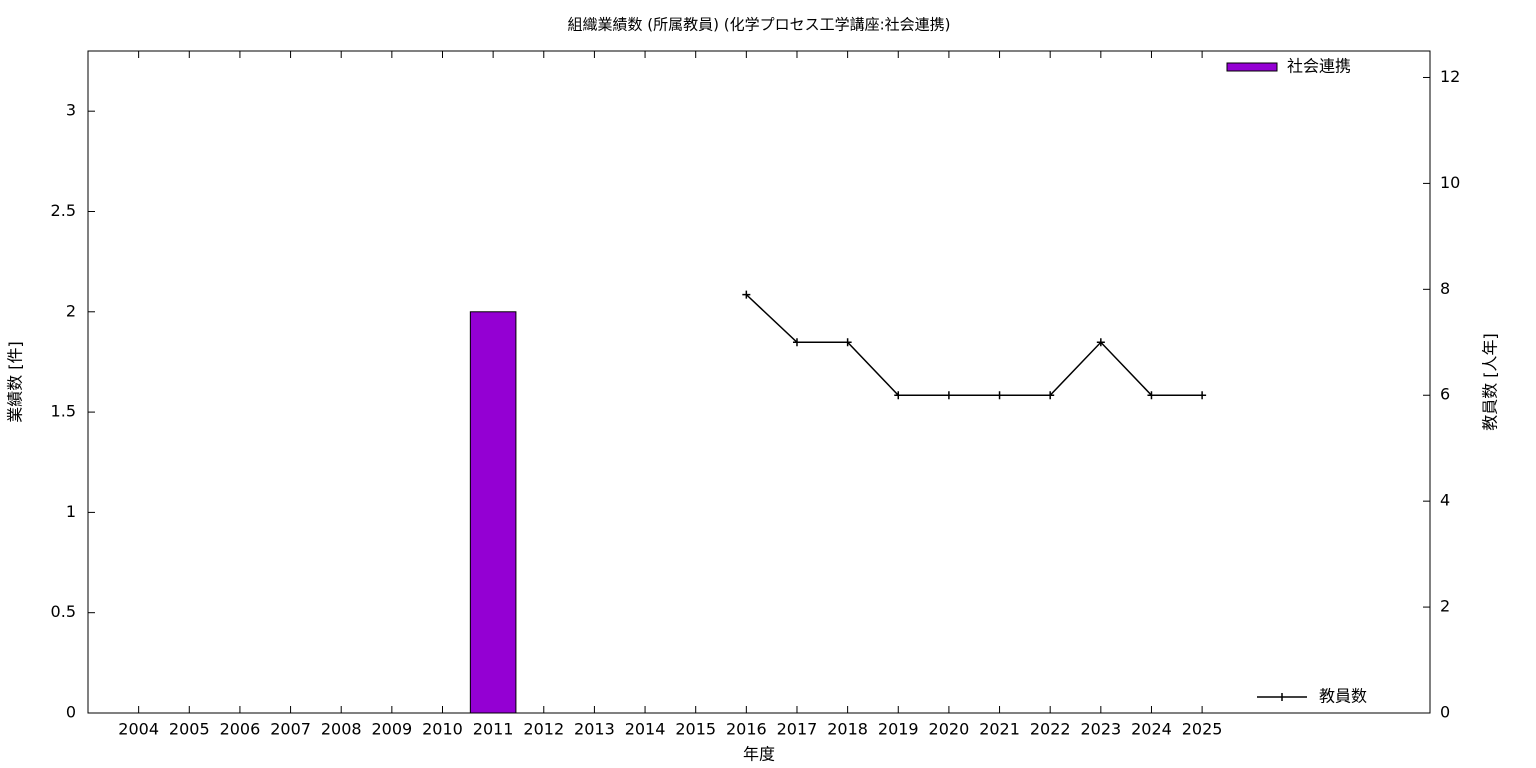 This screenshot has width=1536, height=768. Describe the element at coordinates (746, 729) in the screenshot. I see `x-tick-label: 2016` at that location.